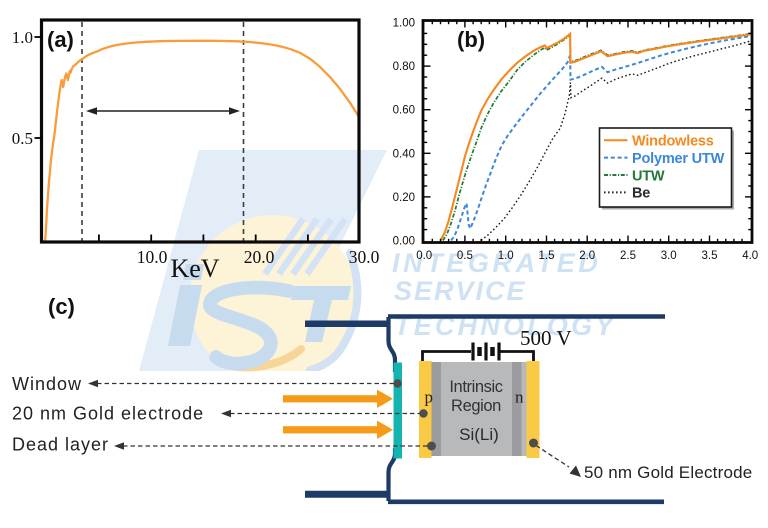 The image size is (768, 528). What do you see at coordinates (429, 397) in the screenshot?
I see `svg-text: p` at bounding box center [429, 397].